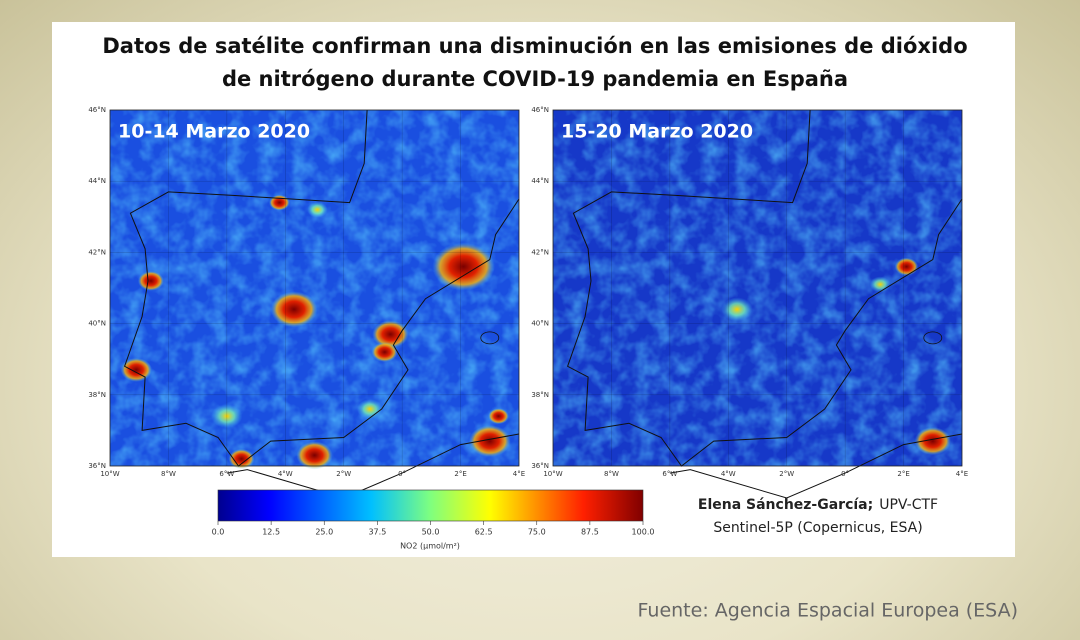 The image size is (1080, 640). I want to click on colorbar-tick-label: 0.0, so click(218, 532).